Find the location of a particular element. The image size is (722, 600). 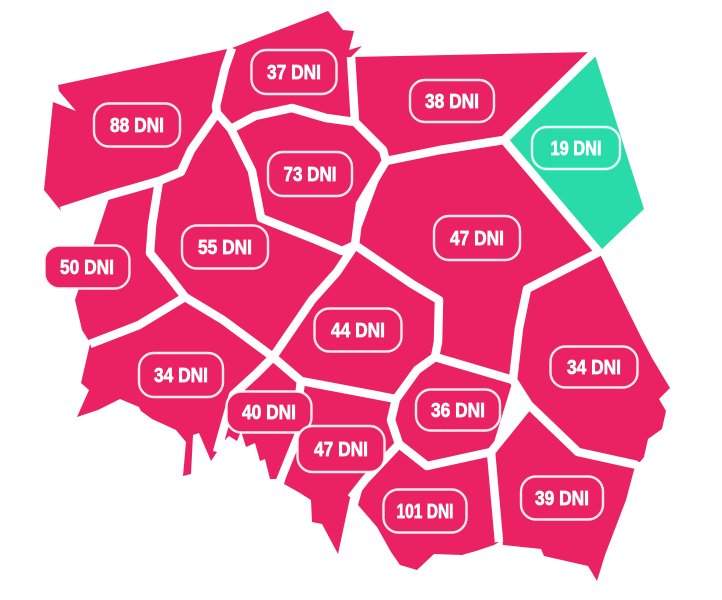

svg-text: 38 DNI is located at coordinates (452, 102).